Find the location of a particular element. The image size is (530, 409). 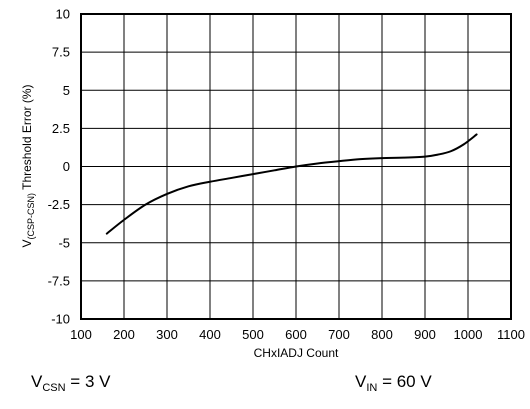

y-axis-label-suffix: Threshold Error (%) is located at coordinates (27, 139).